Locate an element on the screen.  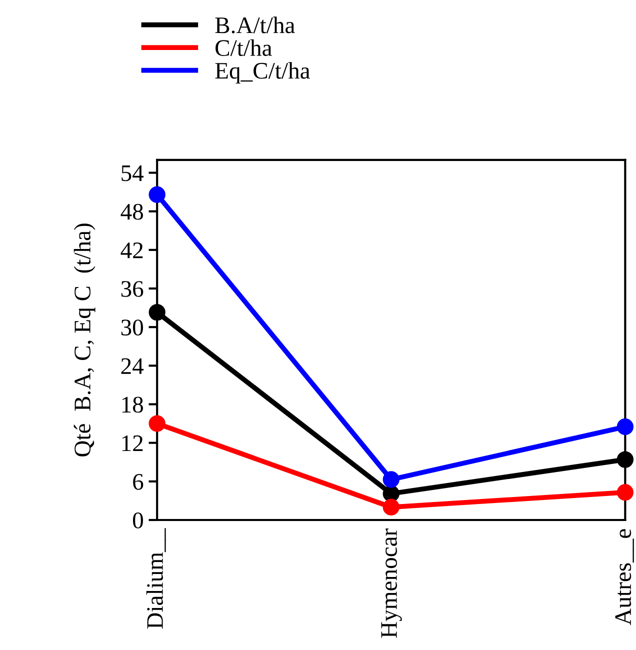
y-tick-label: 54 is located at coordinates (133, 173).